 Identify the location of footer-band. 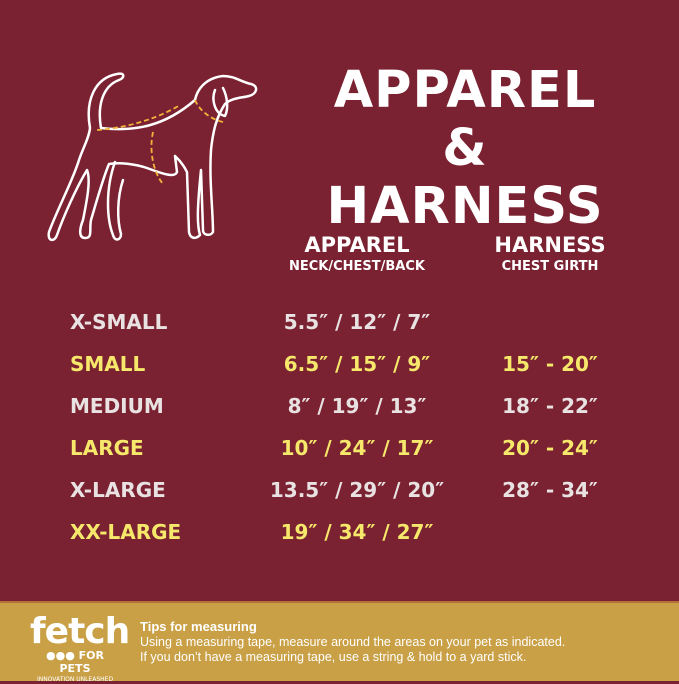
(339, 641).